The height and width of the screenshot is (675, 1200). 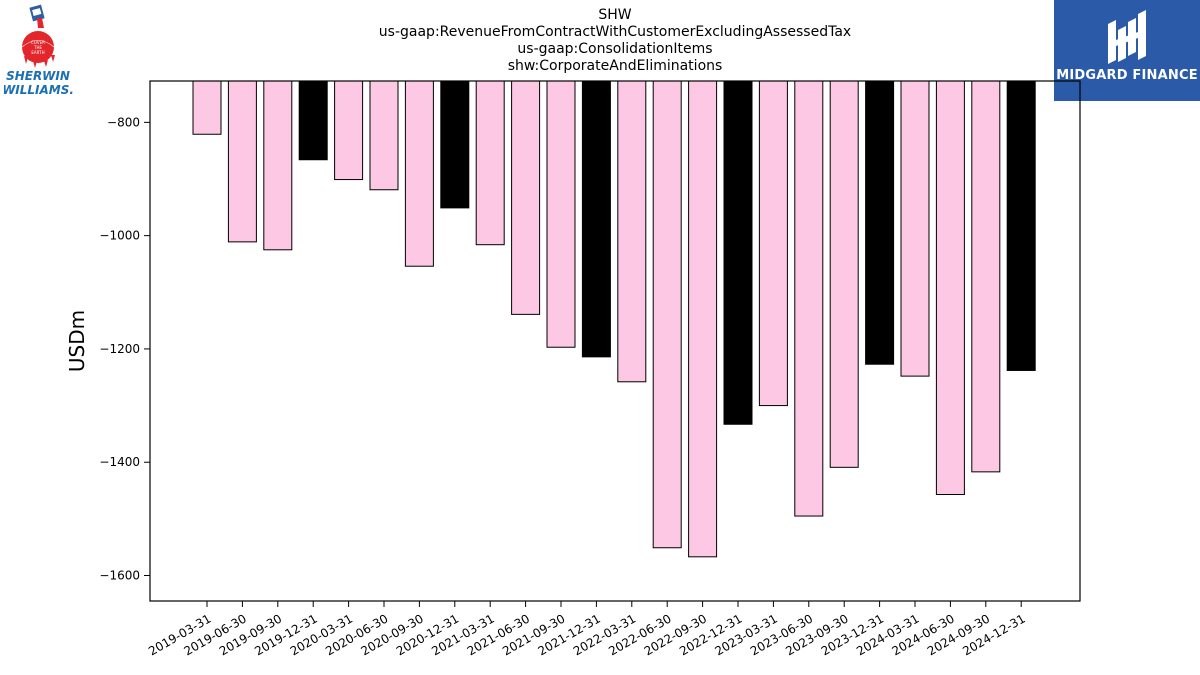 I want to click on sherwin-williams-logo: COVER THE EARTH SHERWIN WILLIAMS., so click(x=38, y=51).